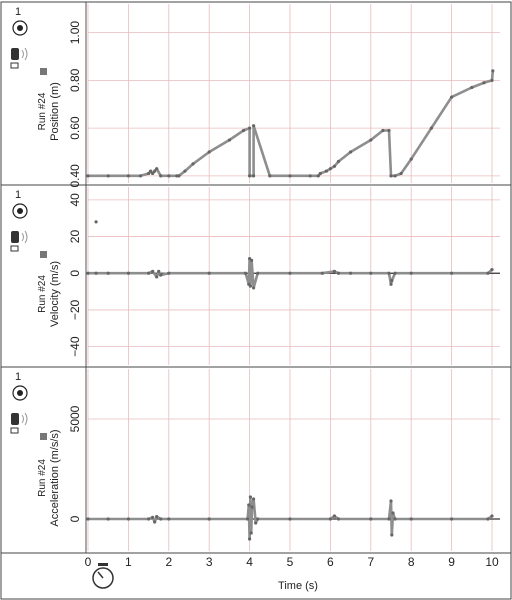 The width and height of the screenshot is (512, 600). Describe the element at coordinates (75, 176) in the screenshot. I see `y-tick-label: 0.40` at that location.